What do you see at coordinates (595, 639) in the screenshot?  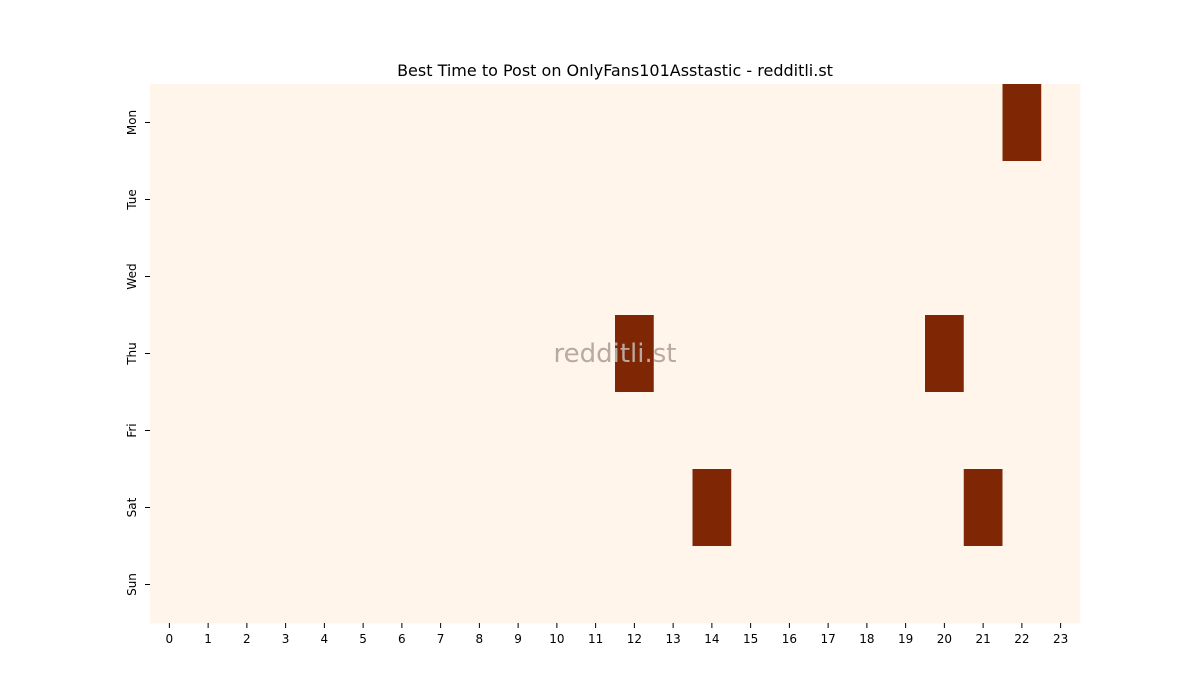 I see `x-tick-label: 11` at bounding box center [595, 639].